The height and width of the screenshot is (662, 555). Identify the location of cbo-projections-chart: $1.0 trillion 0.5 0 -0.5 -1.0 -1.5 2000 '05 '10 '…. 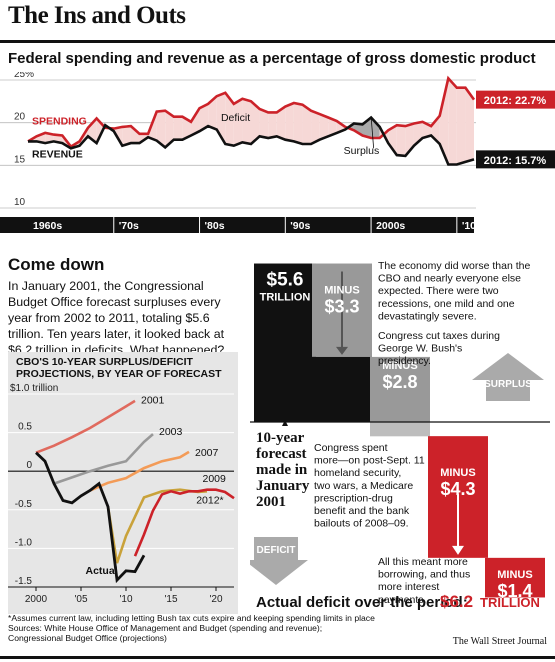
(121, 494).